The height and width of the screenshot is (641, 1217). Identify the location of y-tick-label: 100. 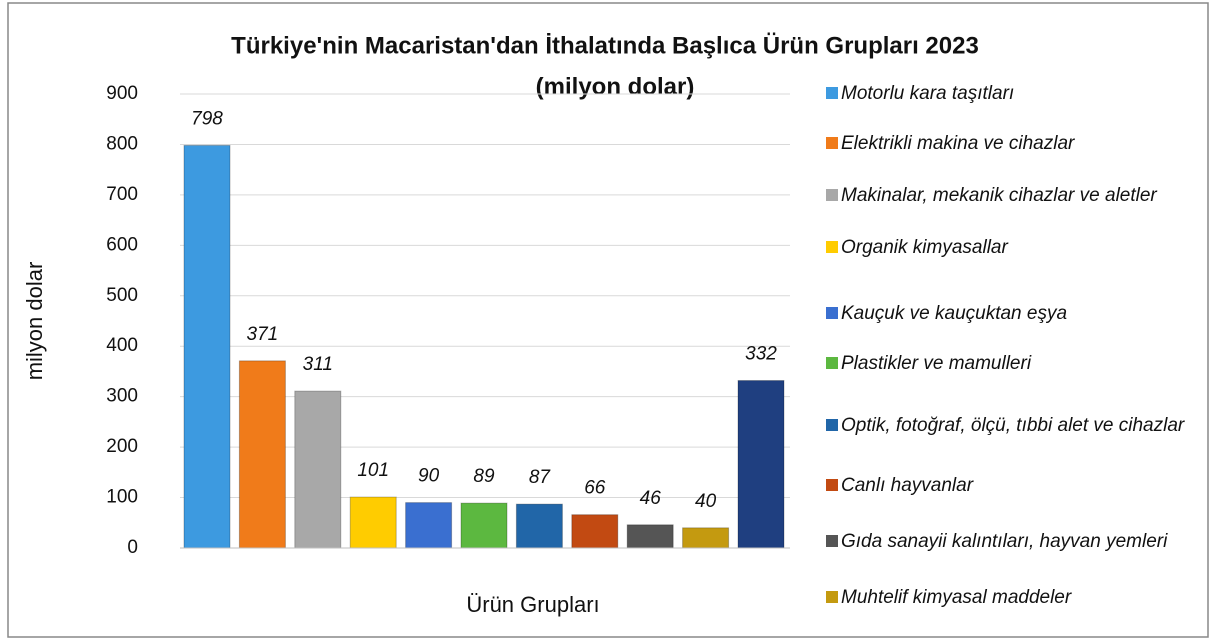
(122, 497).